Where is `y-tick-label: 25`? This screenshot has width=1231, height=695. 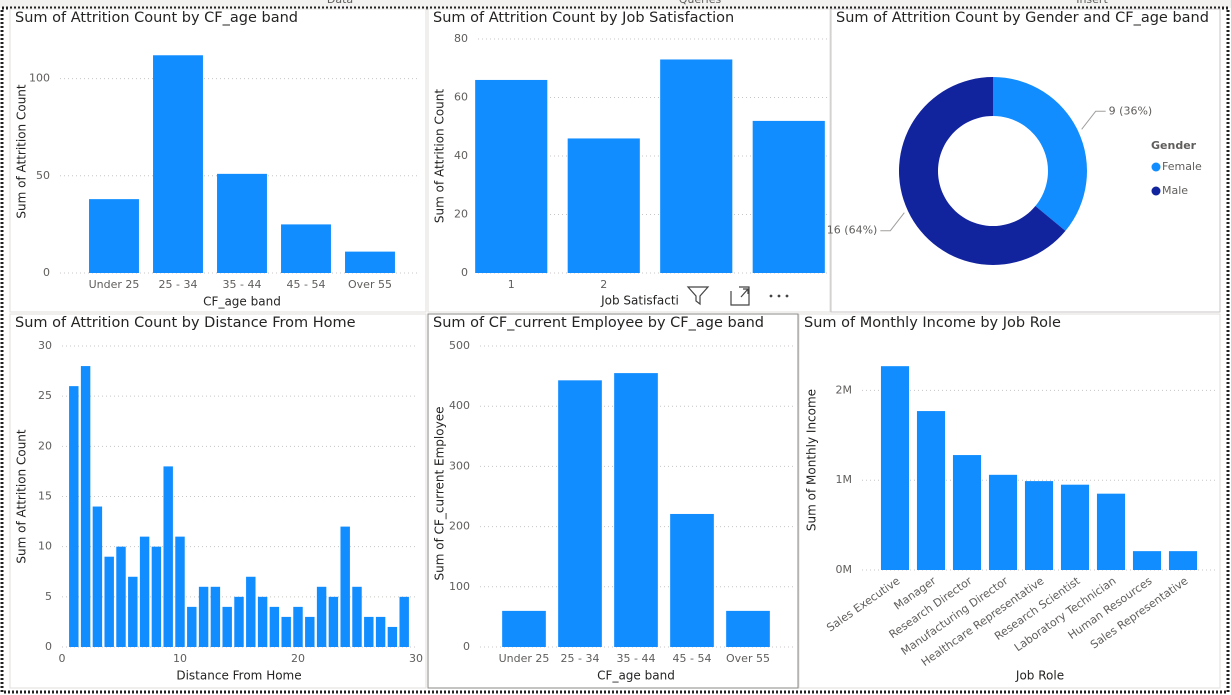
y-tick-label: 25 is located at coordinates (45, 395).